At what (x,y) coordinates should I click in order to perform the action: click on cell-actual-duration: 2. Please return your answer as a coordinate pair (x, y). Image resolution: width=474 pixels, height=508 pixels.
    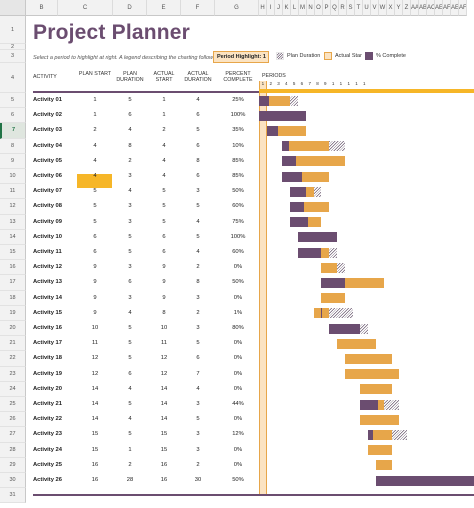
    Looking at the image, I should click on (198, 312).